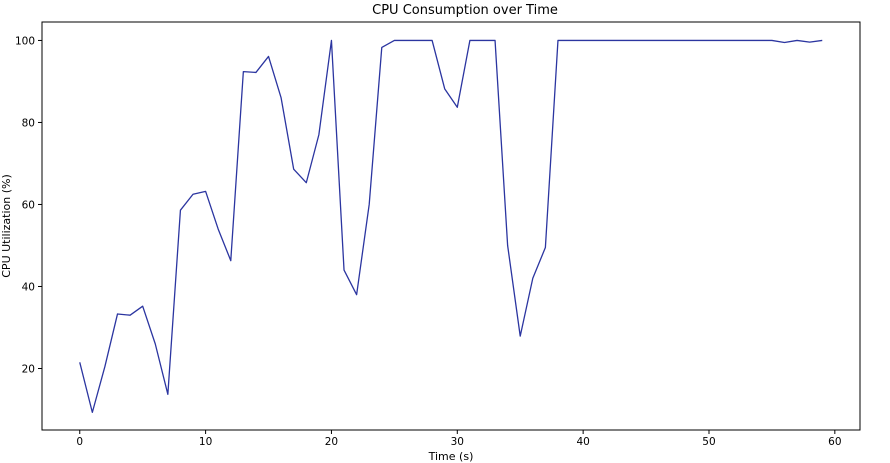  What do you see at coordinates (457, 442) in the screenshot?
I see `x-tick-label: 30` at bounding box center [457, 442].